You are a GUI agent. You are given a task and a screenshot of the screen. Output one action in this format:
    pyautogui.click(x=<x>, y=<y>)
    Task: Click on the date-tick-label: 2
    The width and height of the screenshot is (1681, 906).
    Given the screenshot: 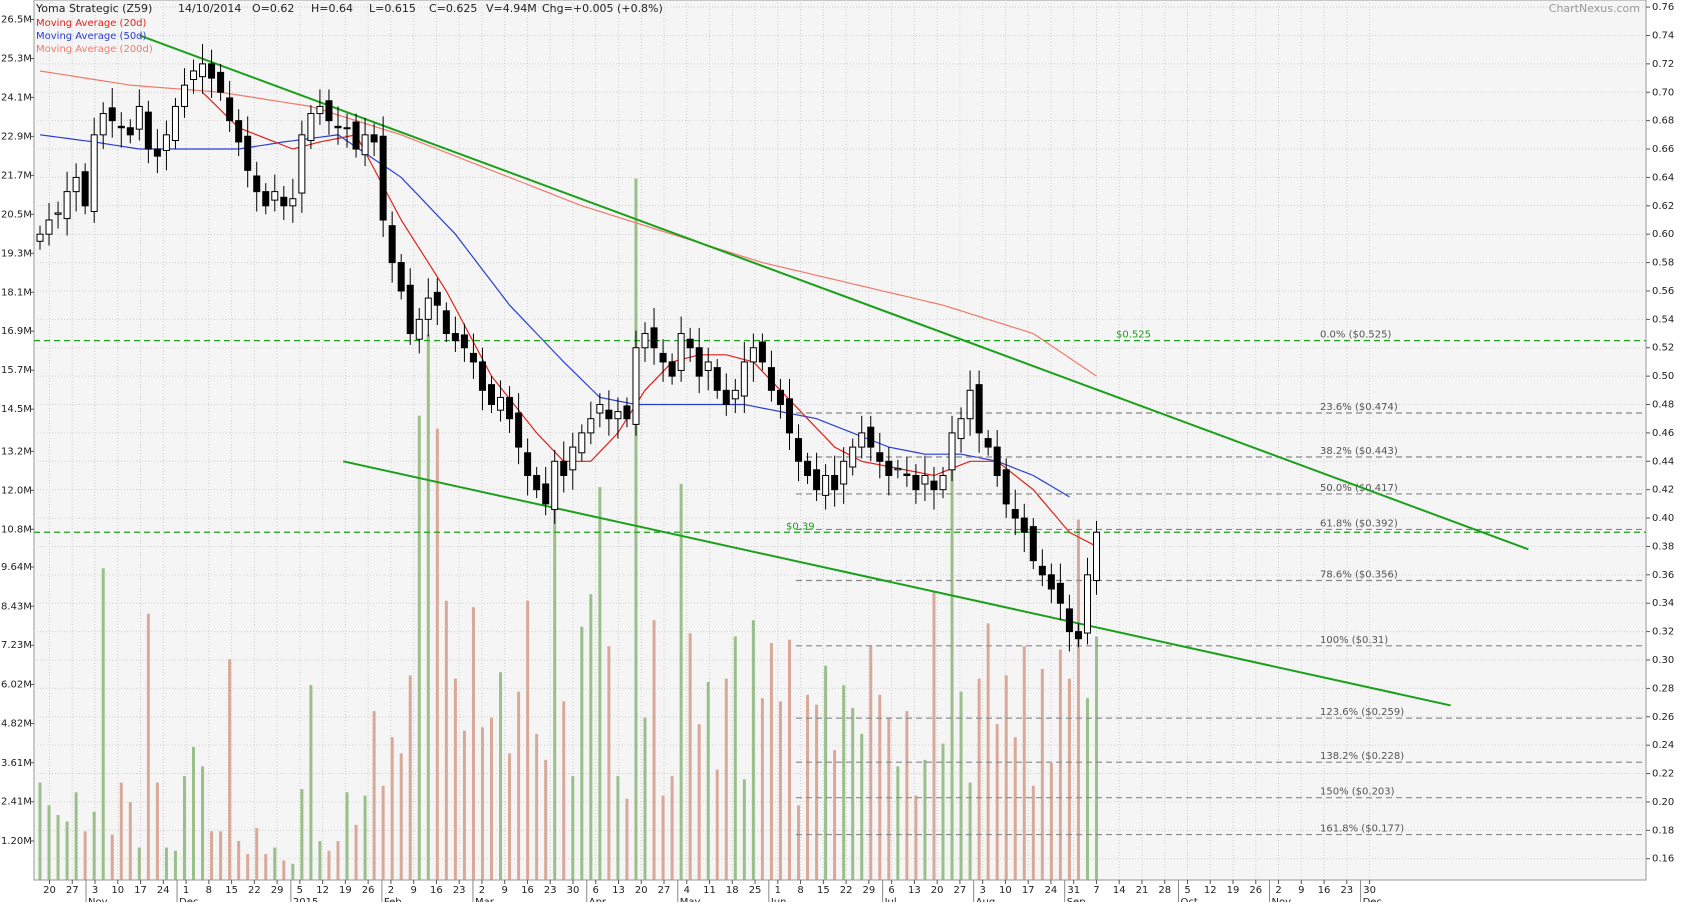 What is the action you would take?
    pyautogui.click(x=391, y=890)
    